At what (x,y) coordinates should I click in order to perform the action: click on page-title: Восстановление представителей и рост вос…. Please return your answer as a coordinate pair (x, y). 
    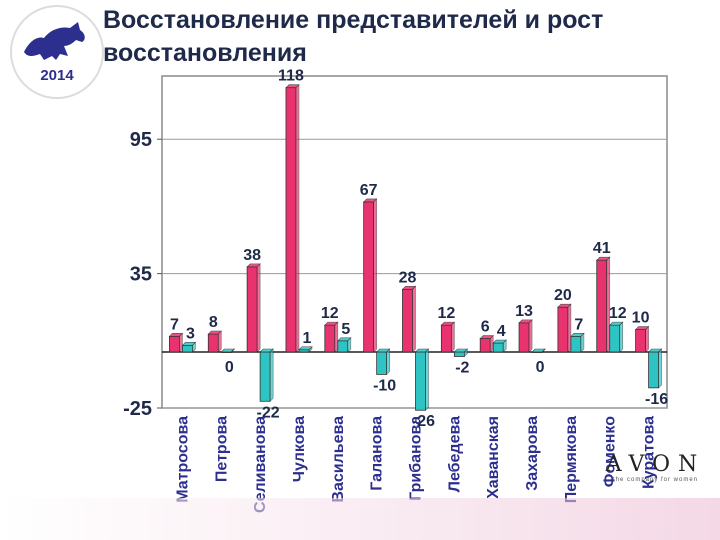
    Looking at the image, I should click on (353, 36).